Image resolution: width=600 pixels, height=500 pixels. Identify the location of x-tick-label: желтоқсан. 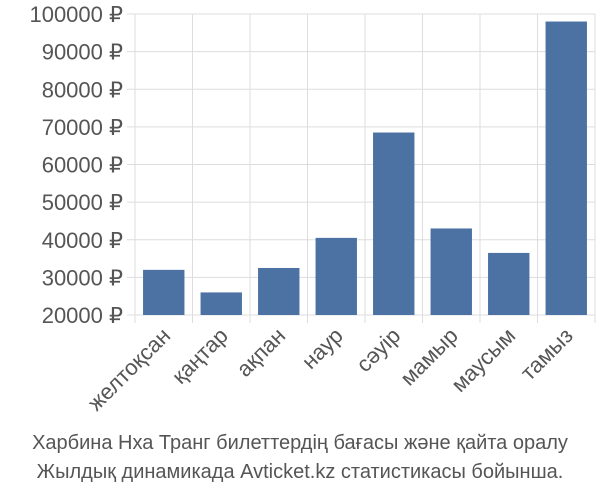
(129, 369).